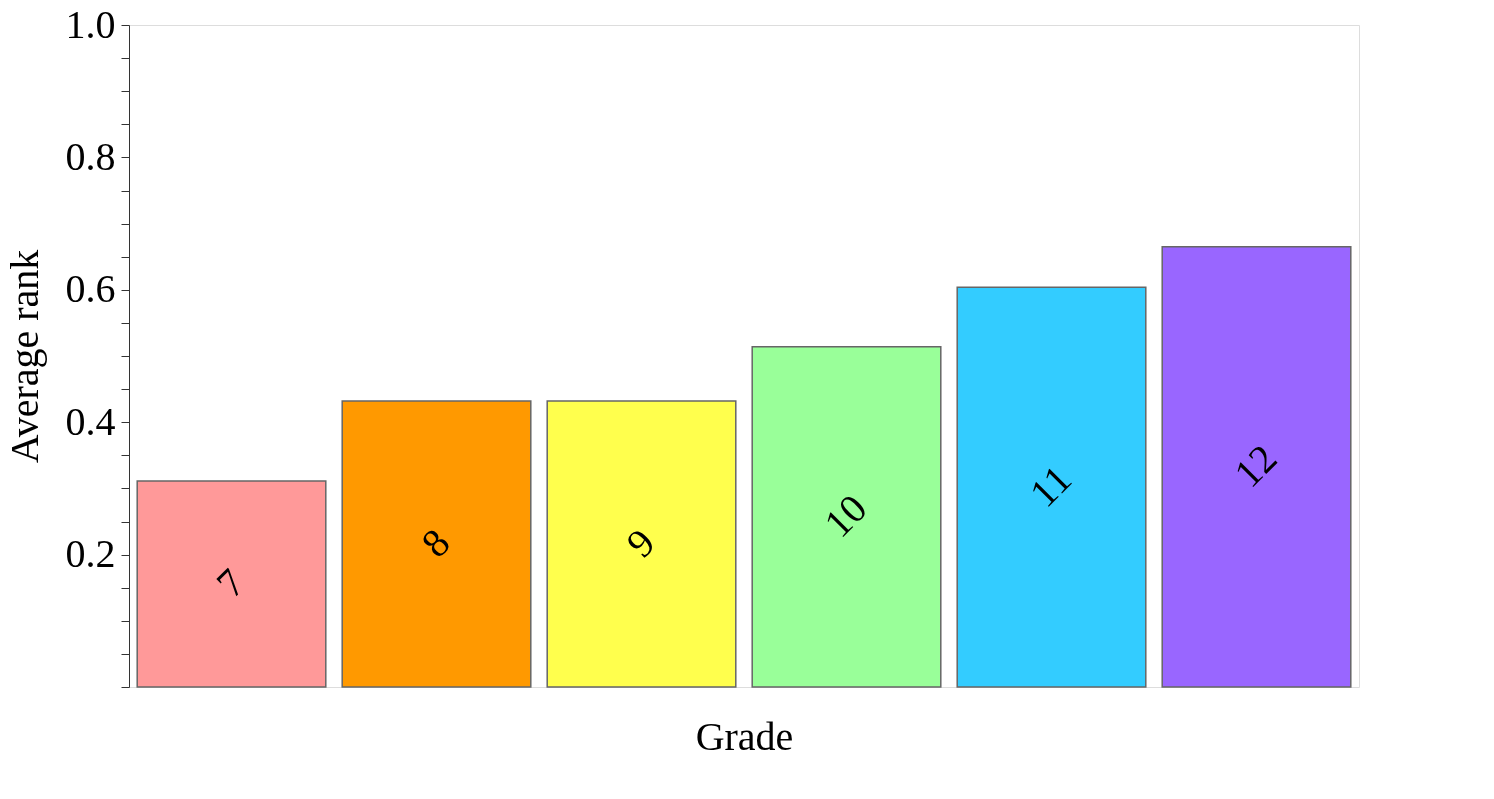  Describe the element at coordinates (90, 554) in the screenshot. I see `text: 0.2` at that location.